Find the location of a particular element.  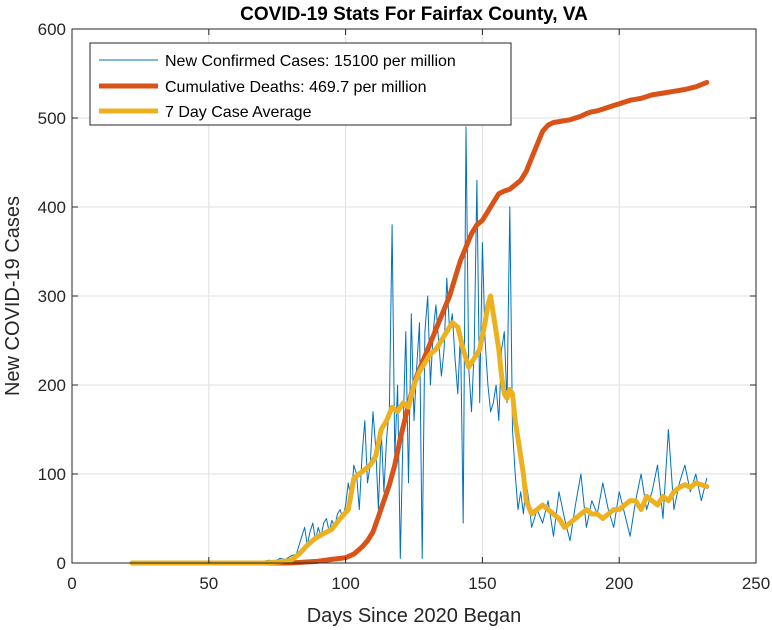

chart-title: COVID-19 Stats For Fairfax County, VA is located at coordinates (414, 14).